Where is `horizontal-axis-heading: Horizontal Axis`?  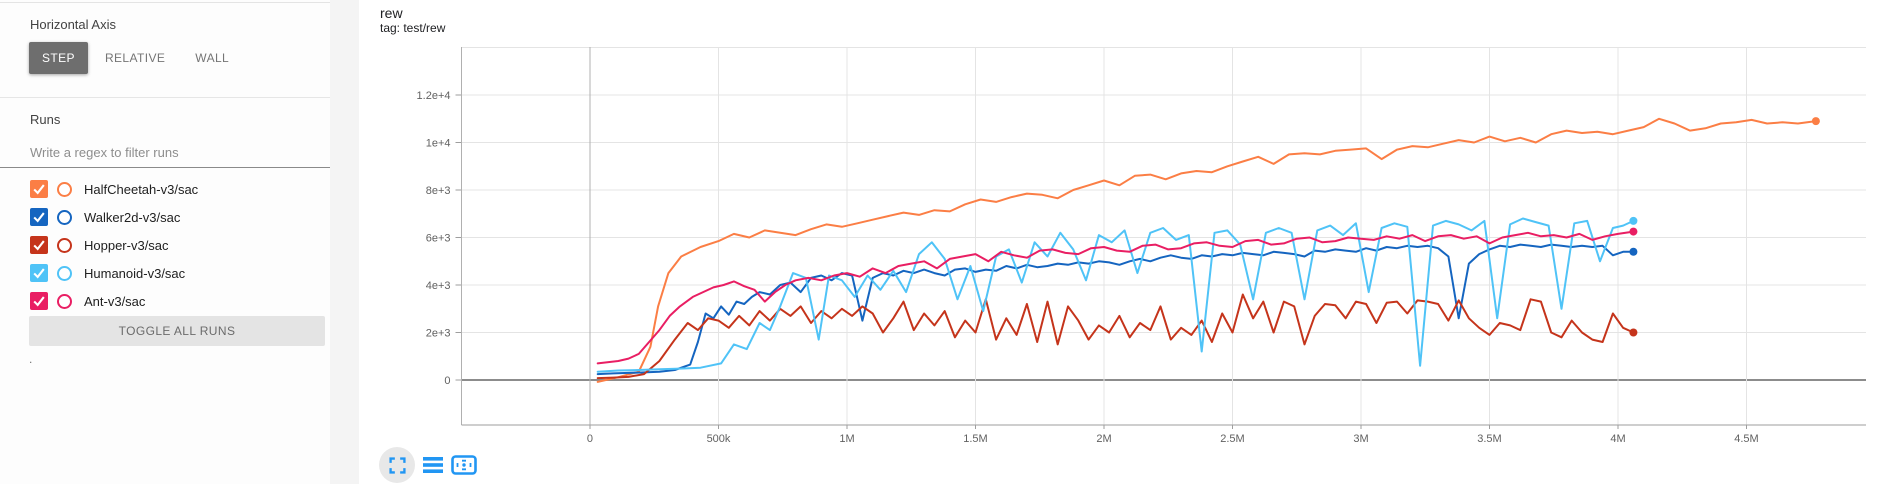
horizontal-axis-heading: Horizontal Axis is located at coordinates (73, 24).